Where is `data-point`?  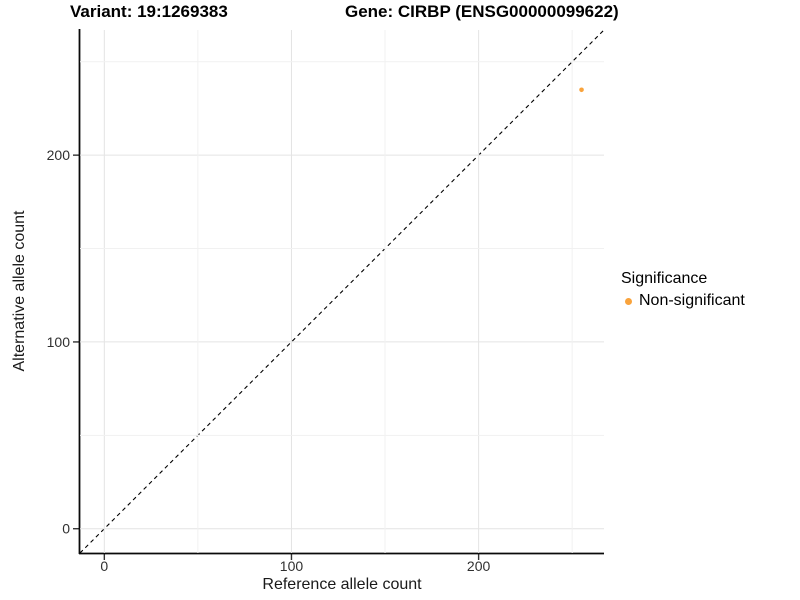
data-point is located at coordinates (581, 90).